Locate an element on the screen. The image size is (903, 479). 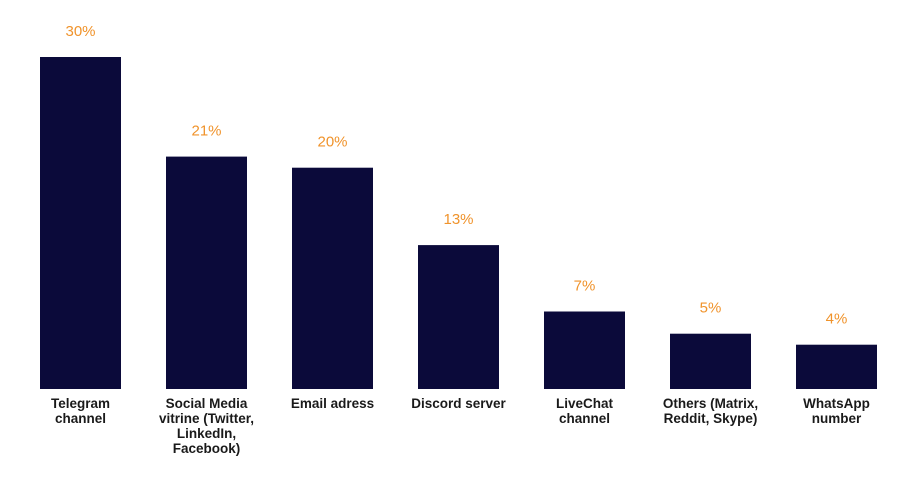
category-label-4: LiveChat channel is located at coordinates (585, 411).